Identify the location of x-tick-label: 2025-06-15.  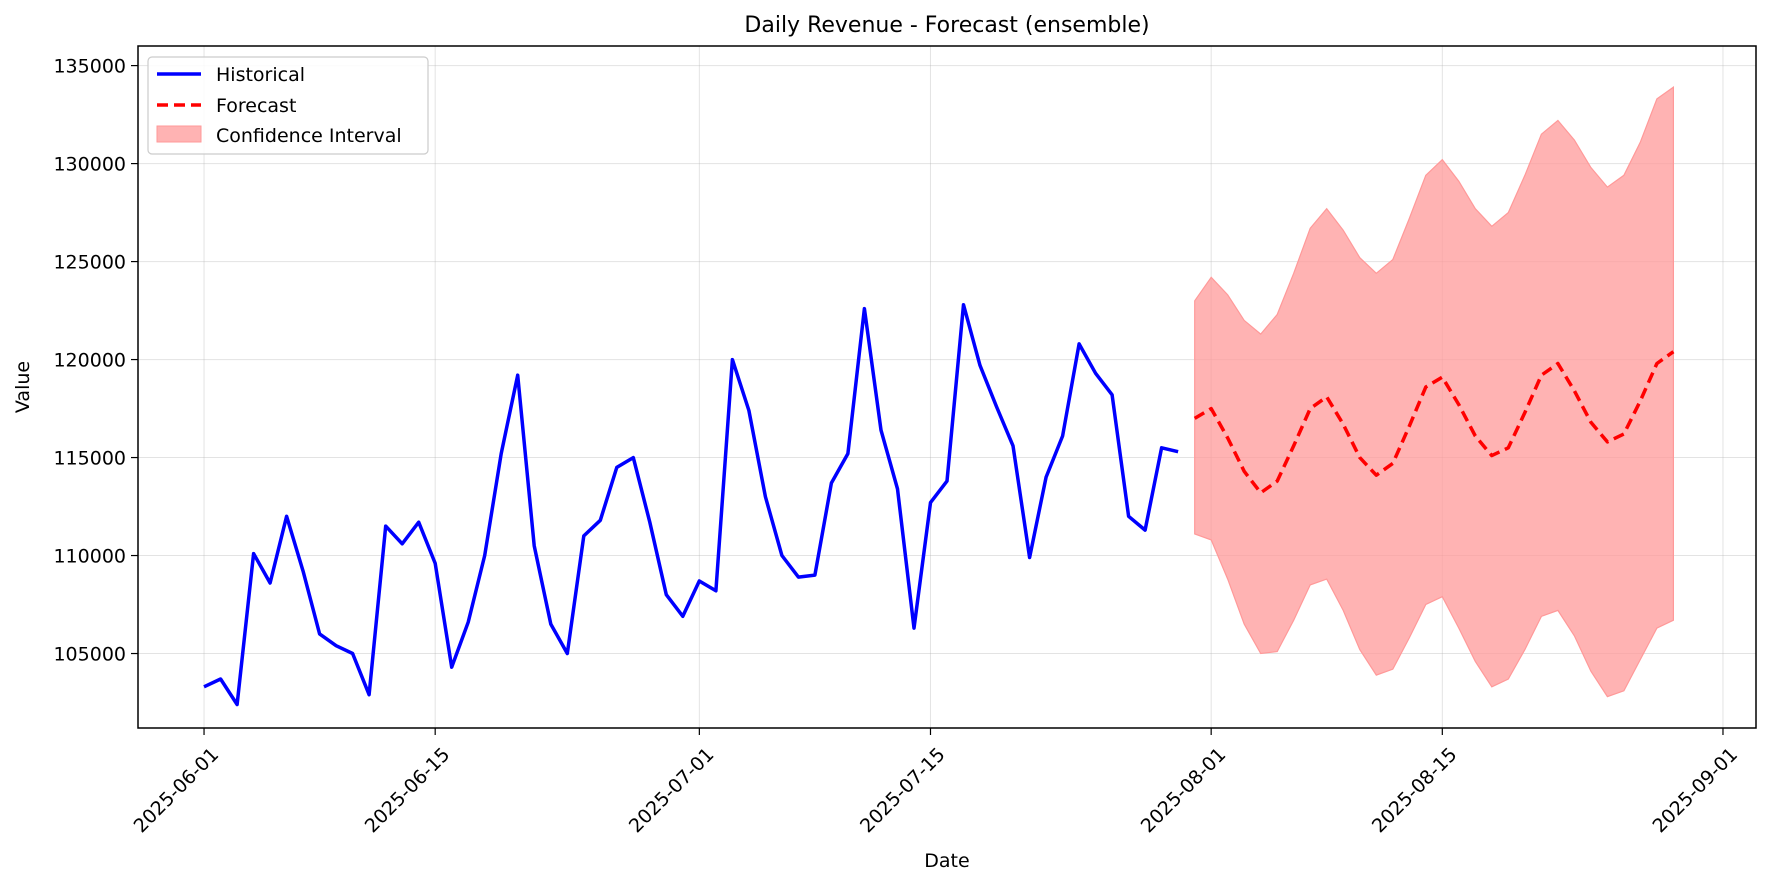
(408, 791).